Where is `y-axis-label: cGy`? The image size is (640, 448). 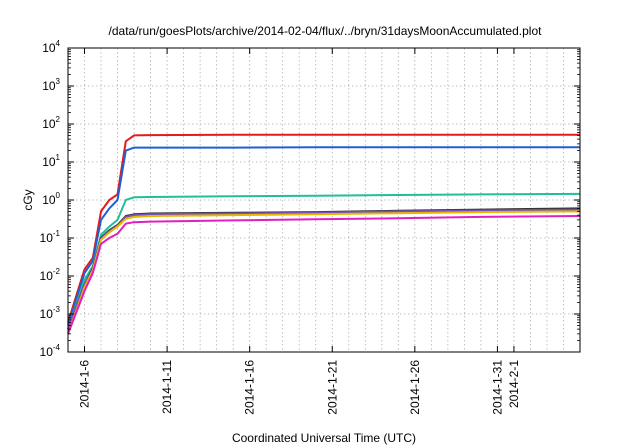
y-axis-label: cGy is located at coordinates (28, 199).